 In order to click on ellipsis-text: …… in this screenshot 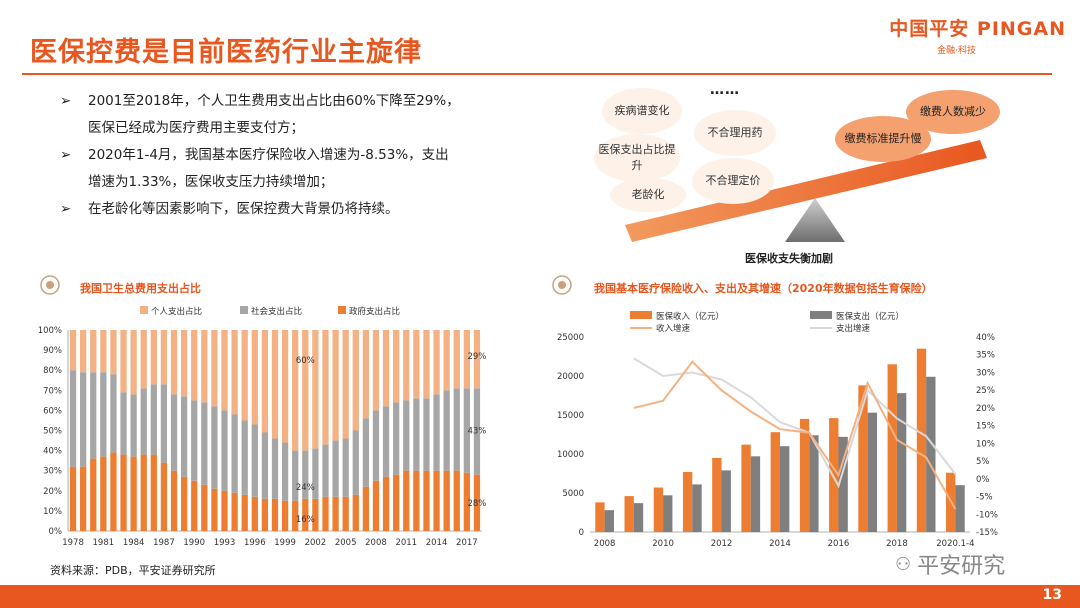, I will do `click(725, 90)`.